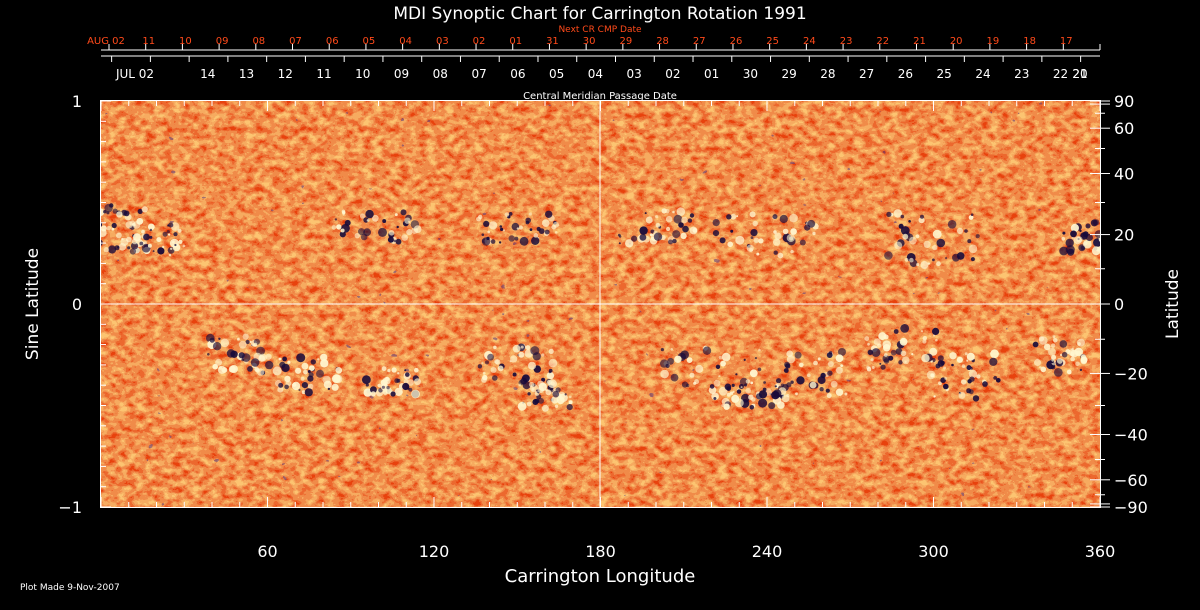 The width and height of the screenshot is (1200, 610). Describe the element at coordinates (625, 41) in the screenshot. I see `next-cr-tick-label: 29` at that location.